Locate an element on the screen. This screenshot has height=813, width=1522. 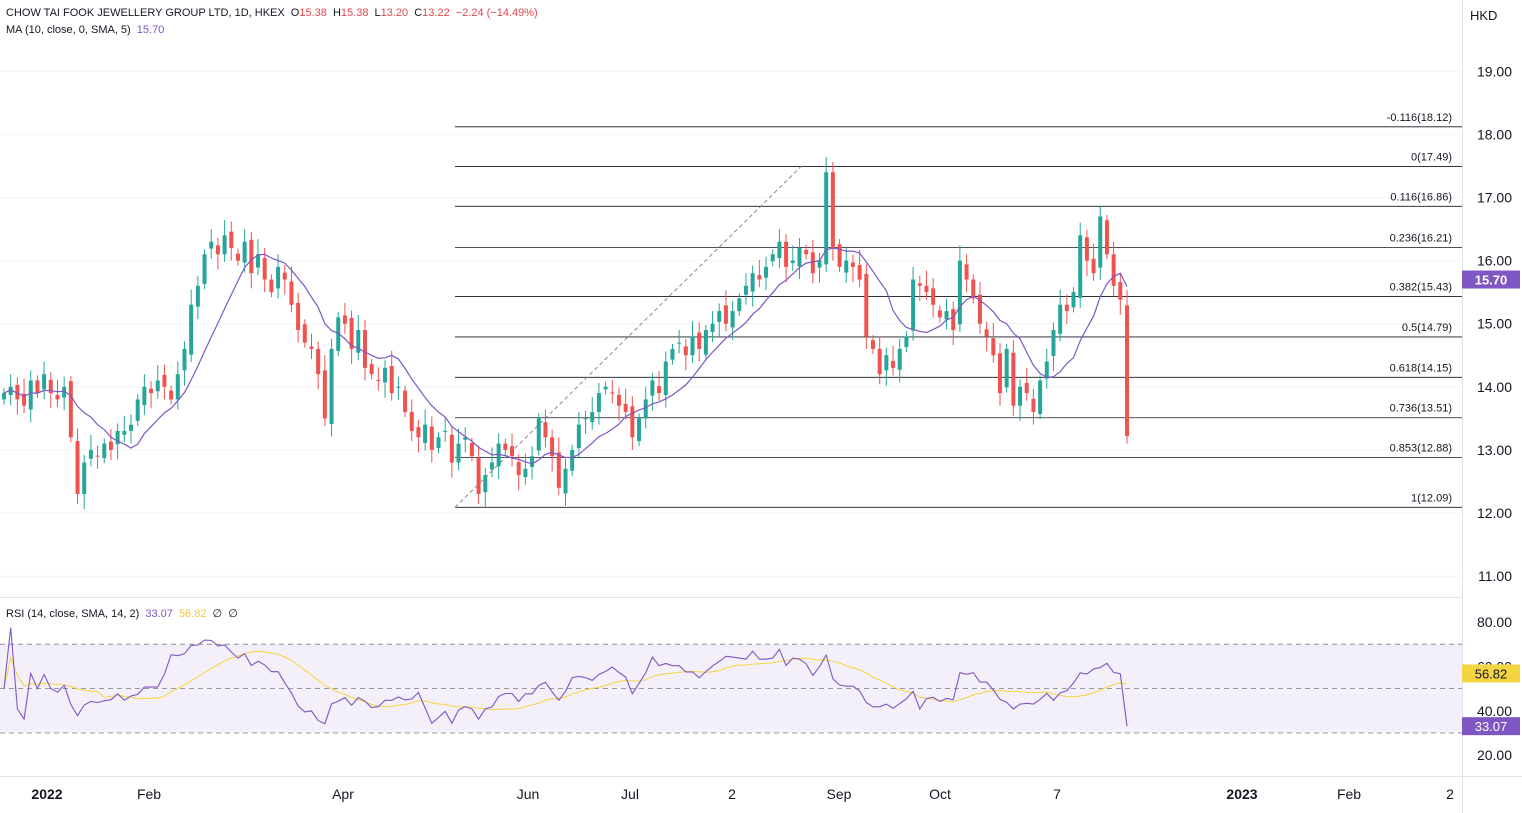
price-tick-label: 18.00 is located at coordinates (1494, 134).